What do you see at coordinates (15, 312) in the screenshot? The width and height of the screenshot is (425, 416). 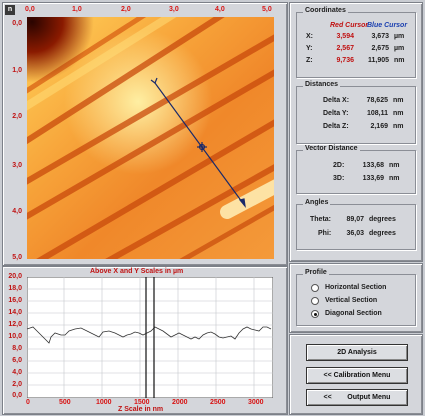 I see `profile-y-tick: 14,0` at bounding box center [15, 312].